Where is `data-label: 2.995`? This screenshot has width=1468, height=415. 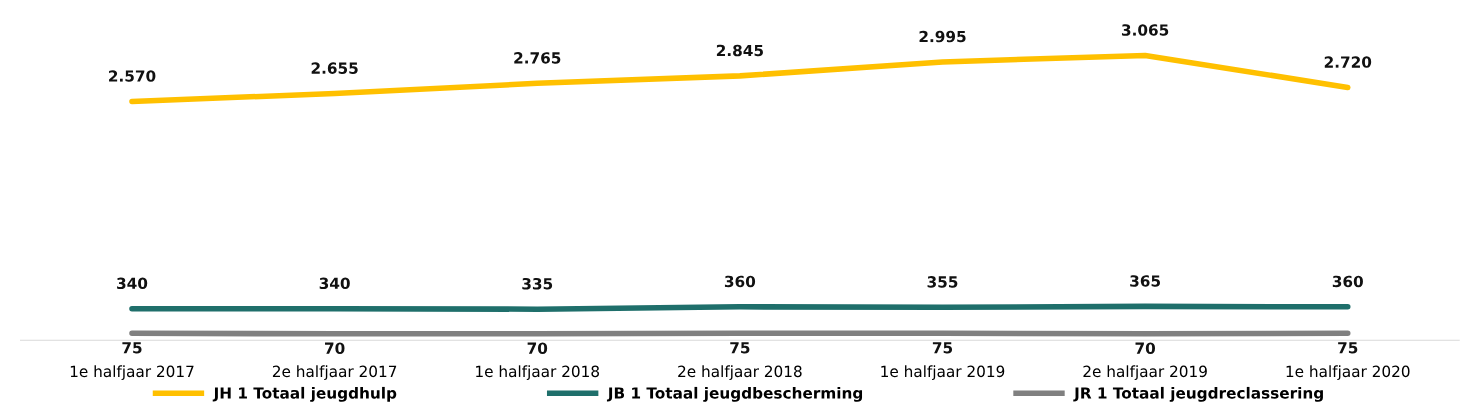
data-label: 2.995 is located at coordinates (942, 36).